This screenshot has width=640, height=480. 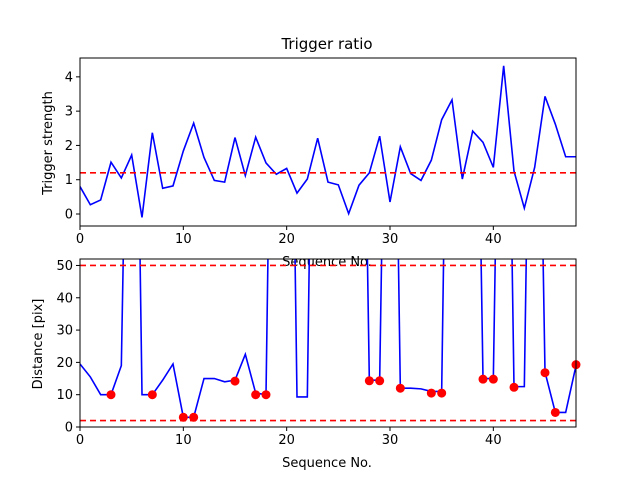 I want to click on y-tick-label: 1, so click(x=69, y=180).